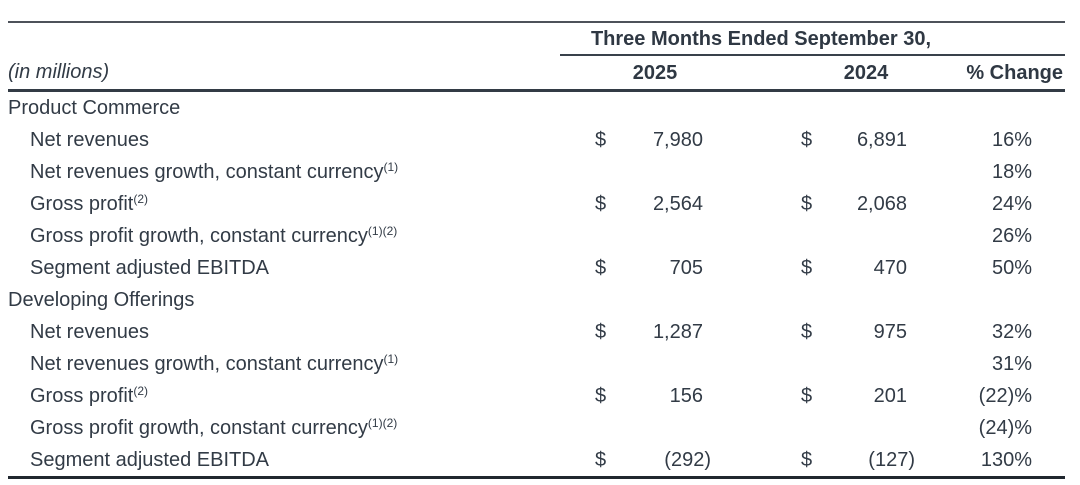 Image resolution: width=1080 pixels, height=485 pixels. What do you see at coordinates (536, 108) in the screenshot?
I see `section-row: Product Commerce` at bounding box center [536, 108].